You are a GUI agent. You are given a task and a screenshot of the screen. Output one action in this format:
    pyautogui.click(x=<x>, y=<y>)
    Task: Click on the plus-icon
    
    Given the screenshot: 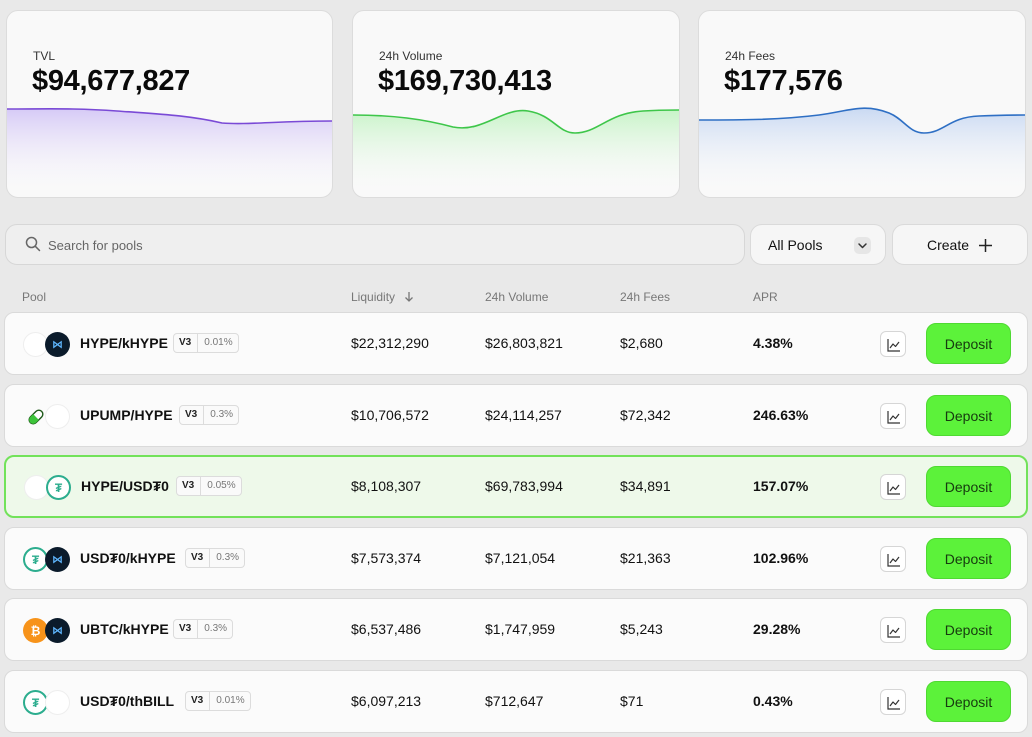 What is the action you would take?
    pyautogui.click(x=985, y=248)
    